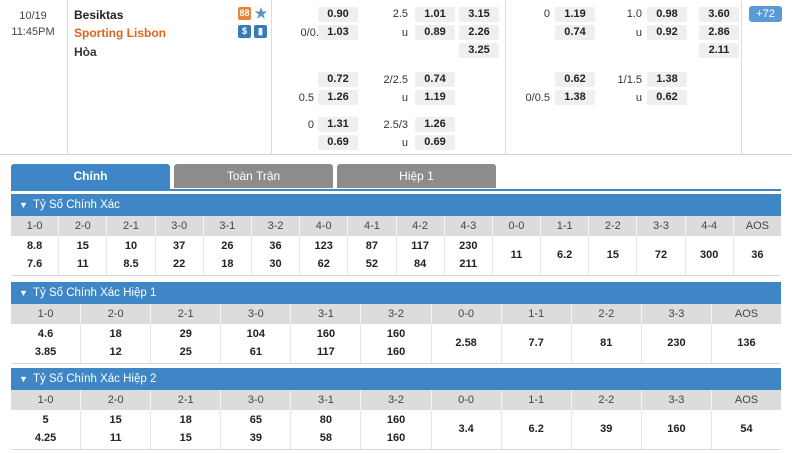  What do you see at coordinates (435, 14) in the screenshot?
I see `odds-cell: 1.01` at bounding box center [435, 14].